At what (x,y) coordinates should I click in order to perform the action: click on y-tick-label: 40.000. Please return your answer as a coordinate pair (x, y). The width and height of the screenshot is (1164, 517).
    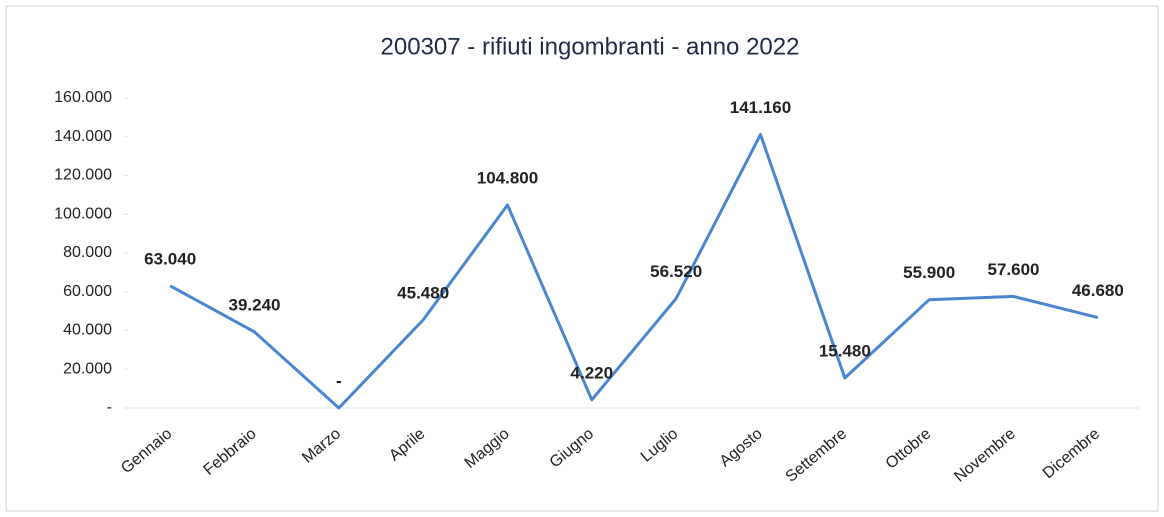
    Looking at the image, I should click on (87, 330).